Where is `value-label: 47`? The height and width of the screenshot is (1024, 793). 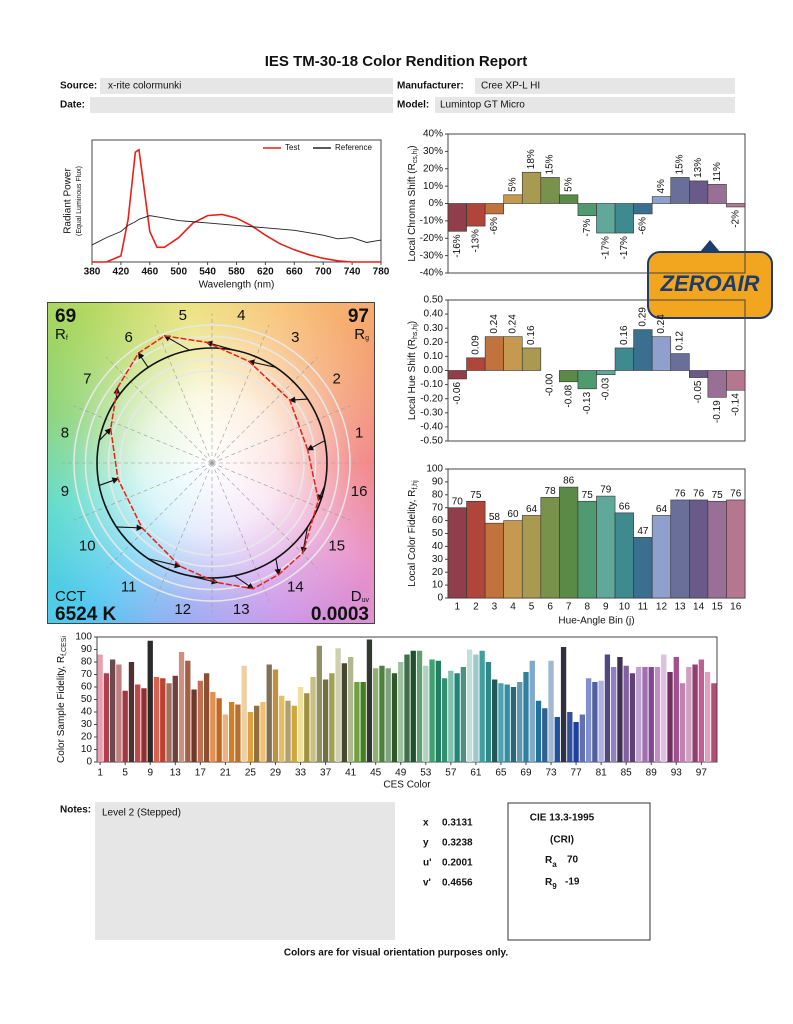 value-label: 47 is located at coordinates (643, 531).